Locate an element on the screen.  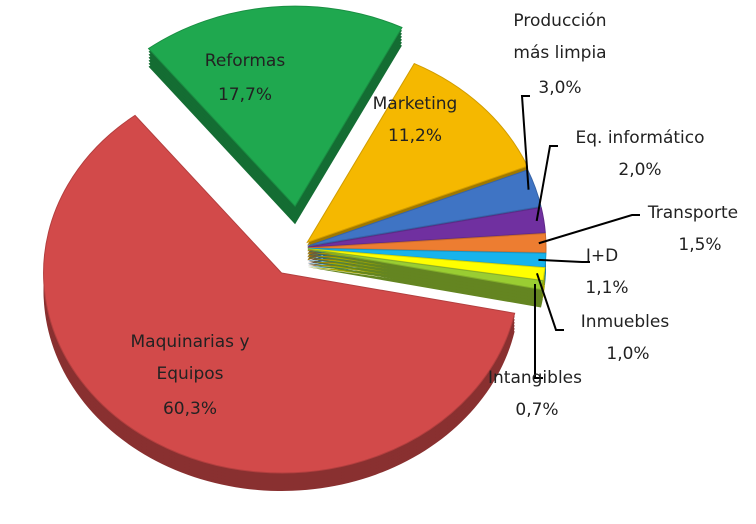
slice-value-label: 1,1% is located at coordinates (607, 288).